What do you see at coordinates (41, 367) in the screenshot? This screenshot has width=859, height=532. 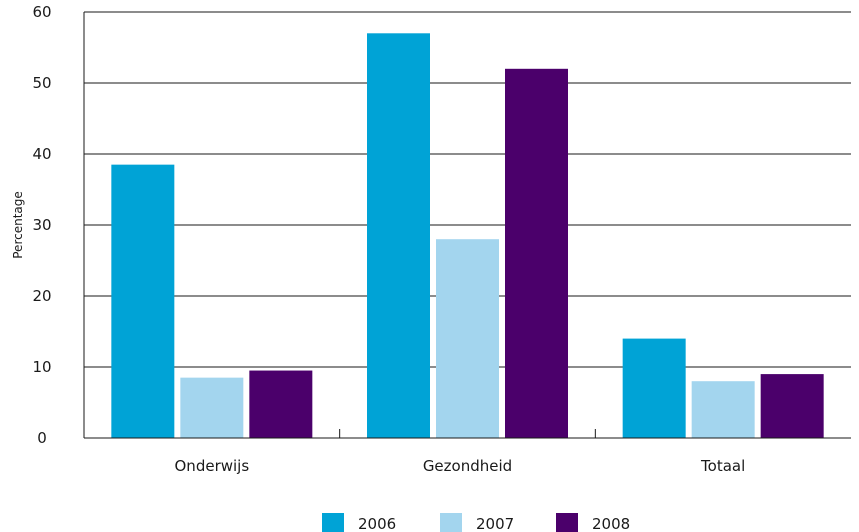 I see `y-tick-label: 10` at bounding box center [41, 367].